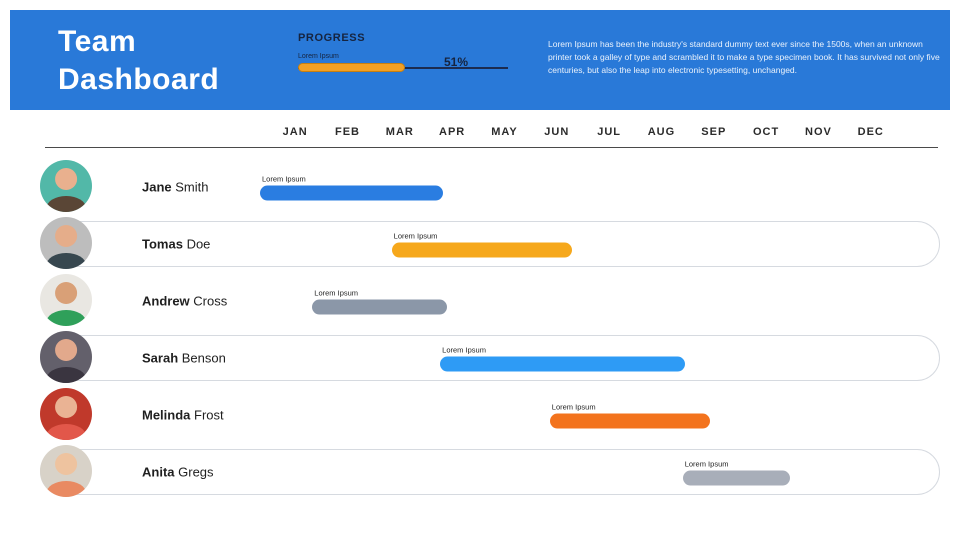 Image resolution: width=960 pixels, height=540 pixels. I want to click on month-label: MAY, so click(504, 132).